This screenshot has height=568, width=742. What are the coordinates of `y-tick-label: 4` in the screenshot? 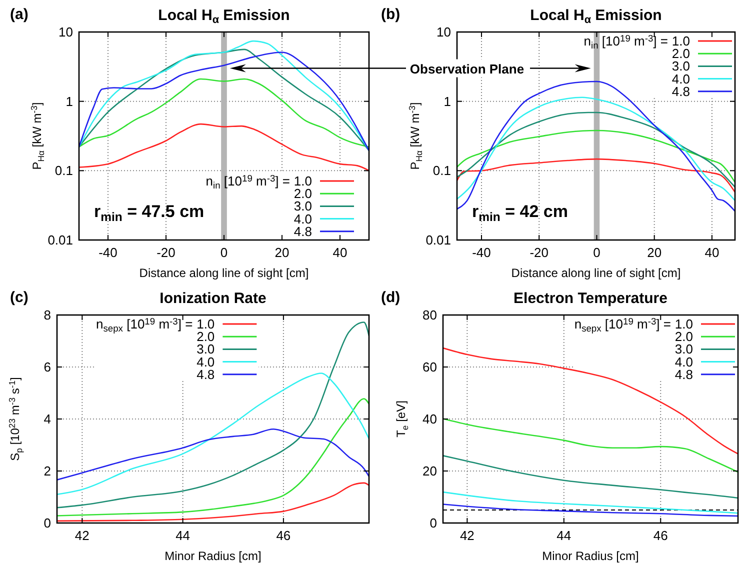 It's located at (47, 419).